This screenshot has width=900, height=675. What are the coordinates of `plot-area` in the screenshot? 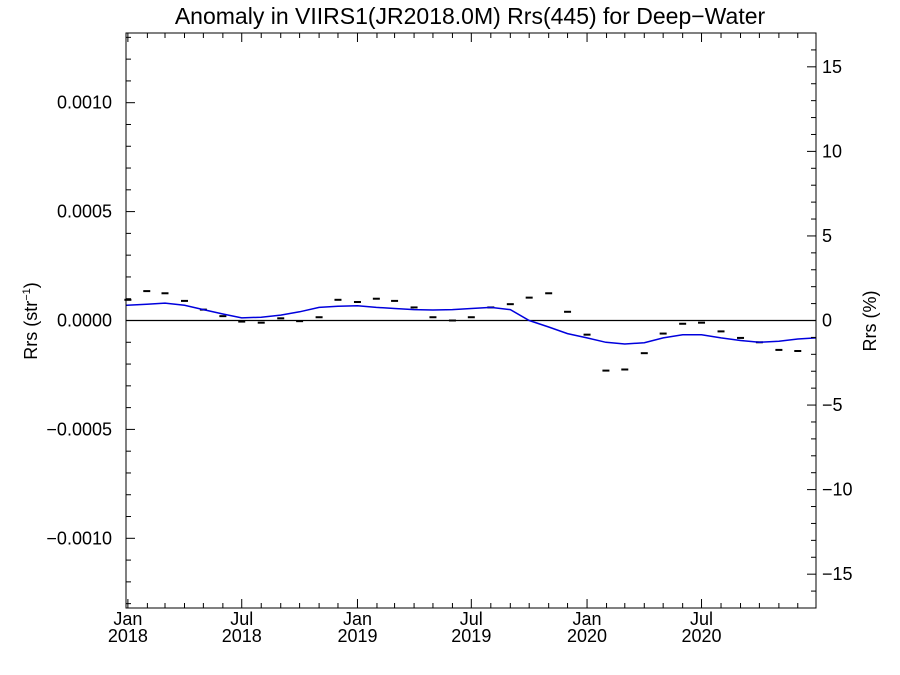 It's located at (470, 331).